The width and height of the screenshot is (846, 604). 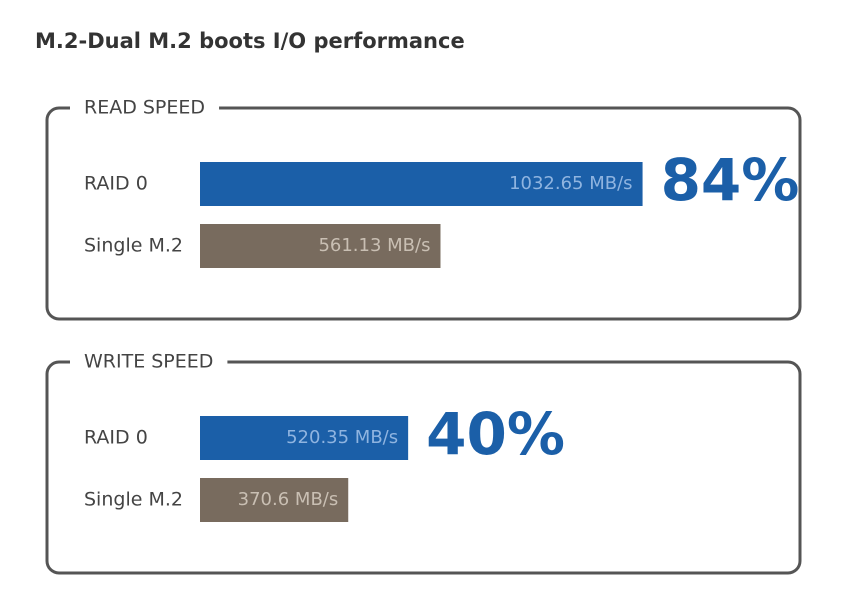 I want to click on panel-title: WRITE SPEED, so click(x=148, y=362).